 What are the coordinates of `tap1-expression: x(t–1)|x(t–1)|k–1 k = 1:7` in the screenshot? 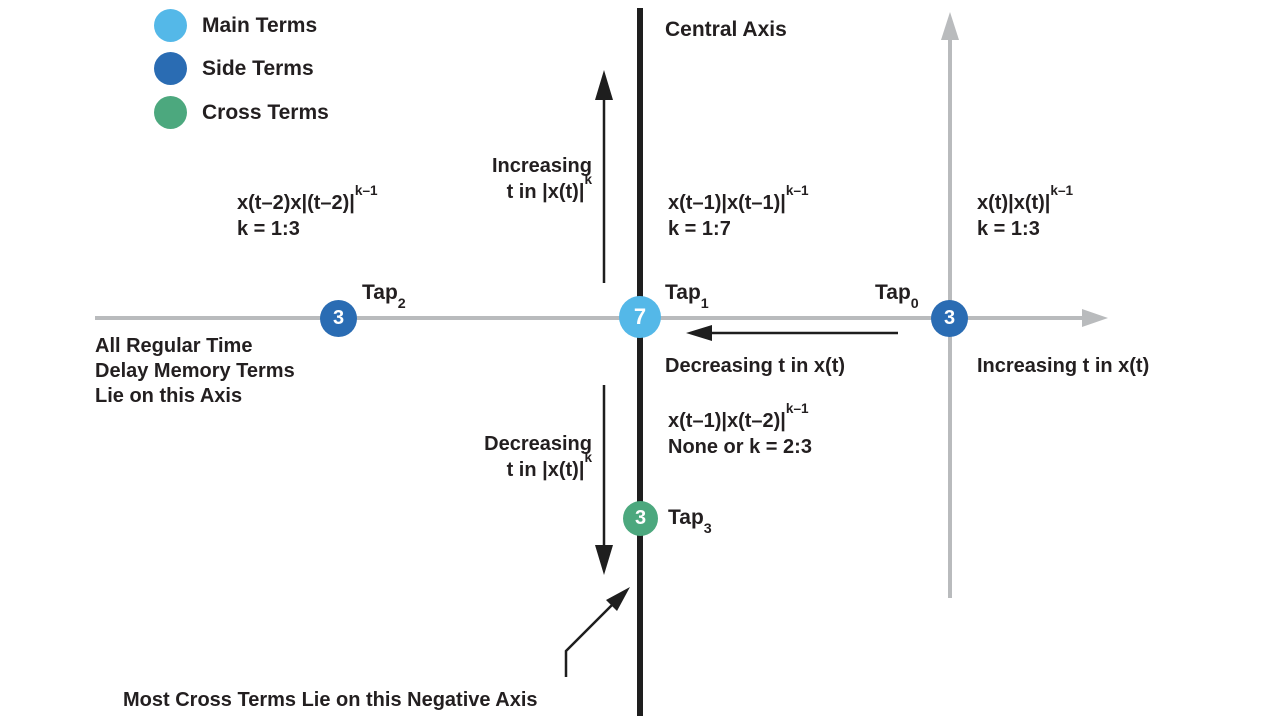 It's located at (738, 212).